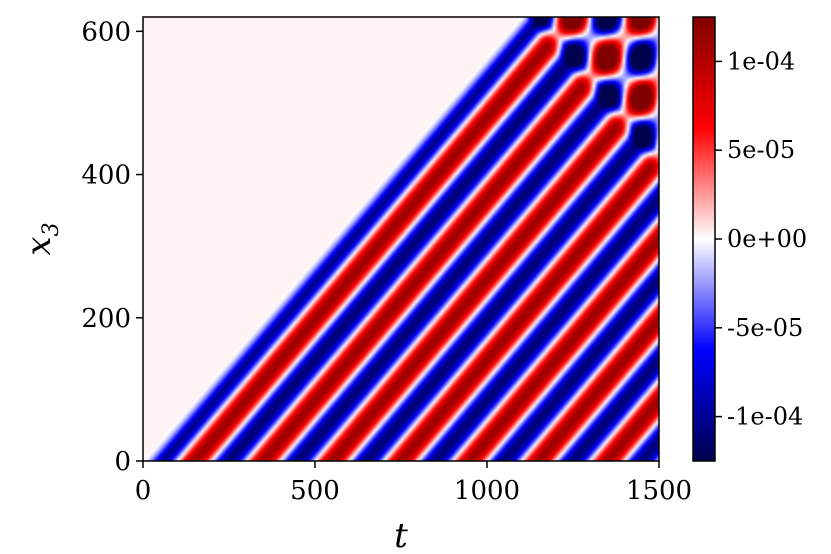  Describe the element at coordinates (106, 32) in the screenshot. I see `y-tick-label: 600` at that location.